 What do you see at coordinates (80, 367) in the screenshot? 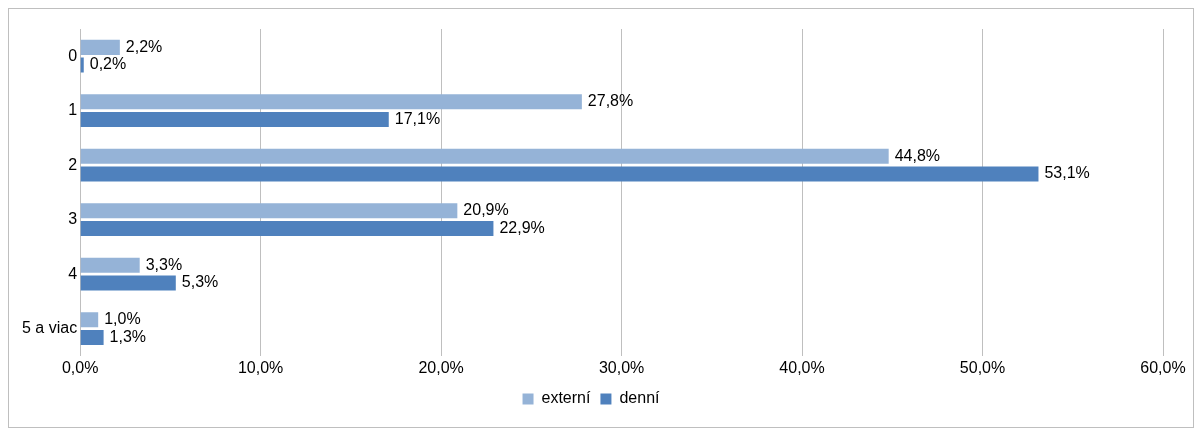
I see `x-tick-label: 0,0%` at bounding box center [80, 367].